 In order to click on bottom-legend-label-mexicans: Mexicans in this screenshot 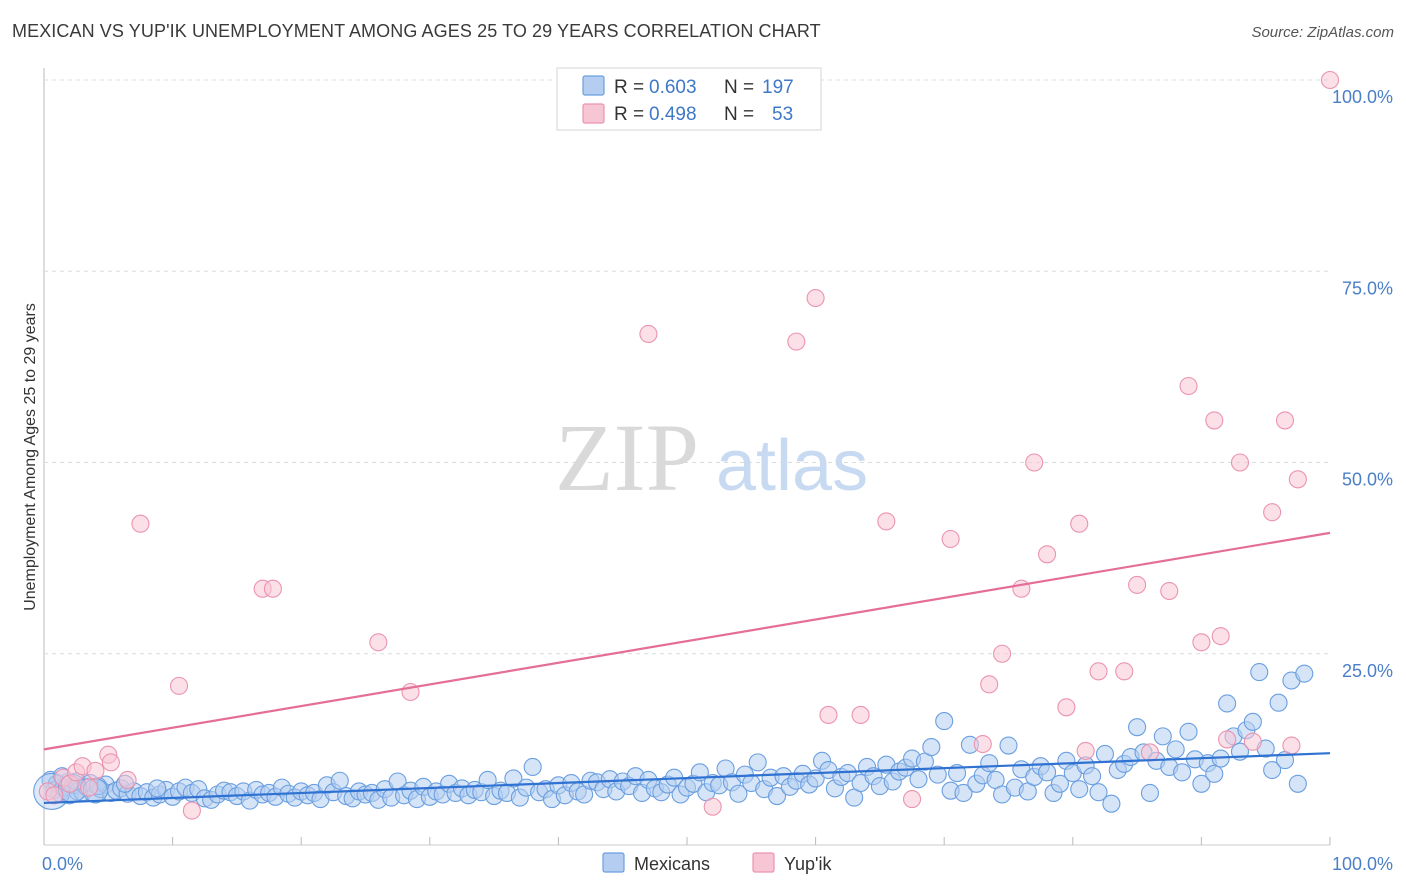, I will do `click(672, 864)`.